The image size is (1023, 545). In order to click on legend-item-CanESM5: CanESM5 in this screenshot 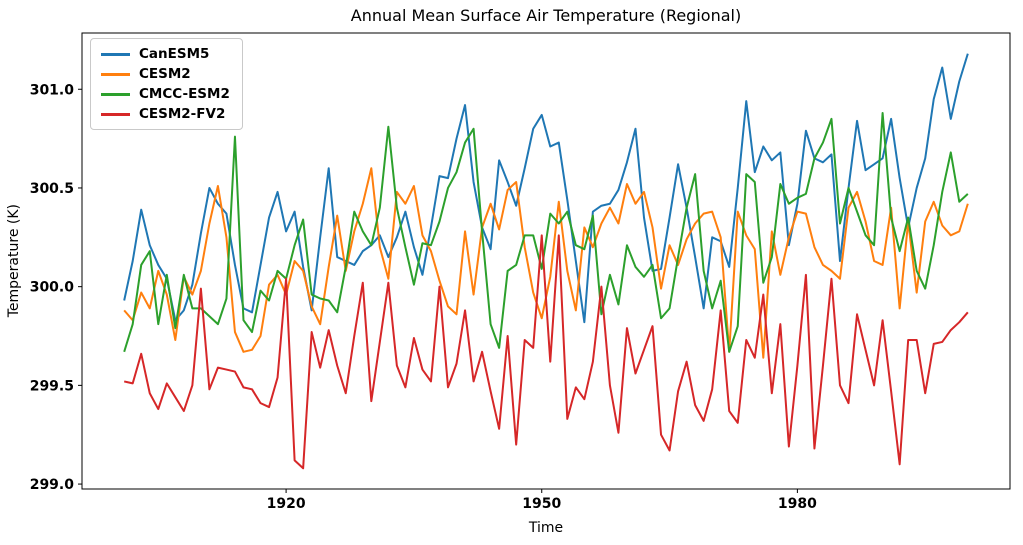, I will do `click(165, 54)`.